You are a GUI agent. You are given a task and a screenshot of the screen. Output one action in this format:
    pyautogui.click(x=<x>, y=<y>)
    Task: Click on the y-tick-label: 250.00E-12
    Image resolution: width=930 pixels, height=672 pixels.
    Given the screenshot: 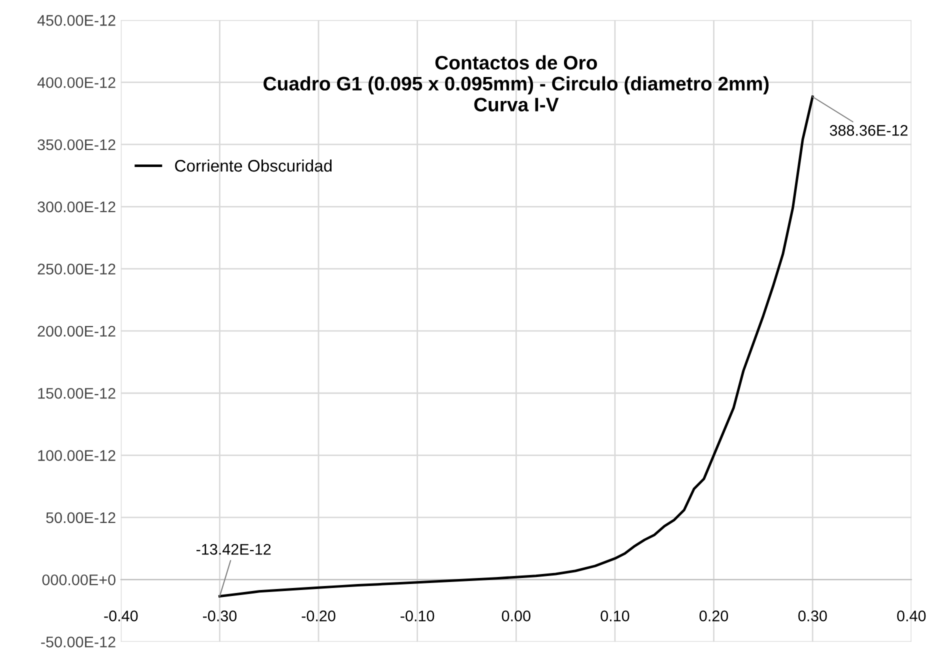 What is the action you would take?
    pyautogui.click(x=77, y=269)
    